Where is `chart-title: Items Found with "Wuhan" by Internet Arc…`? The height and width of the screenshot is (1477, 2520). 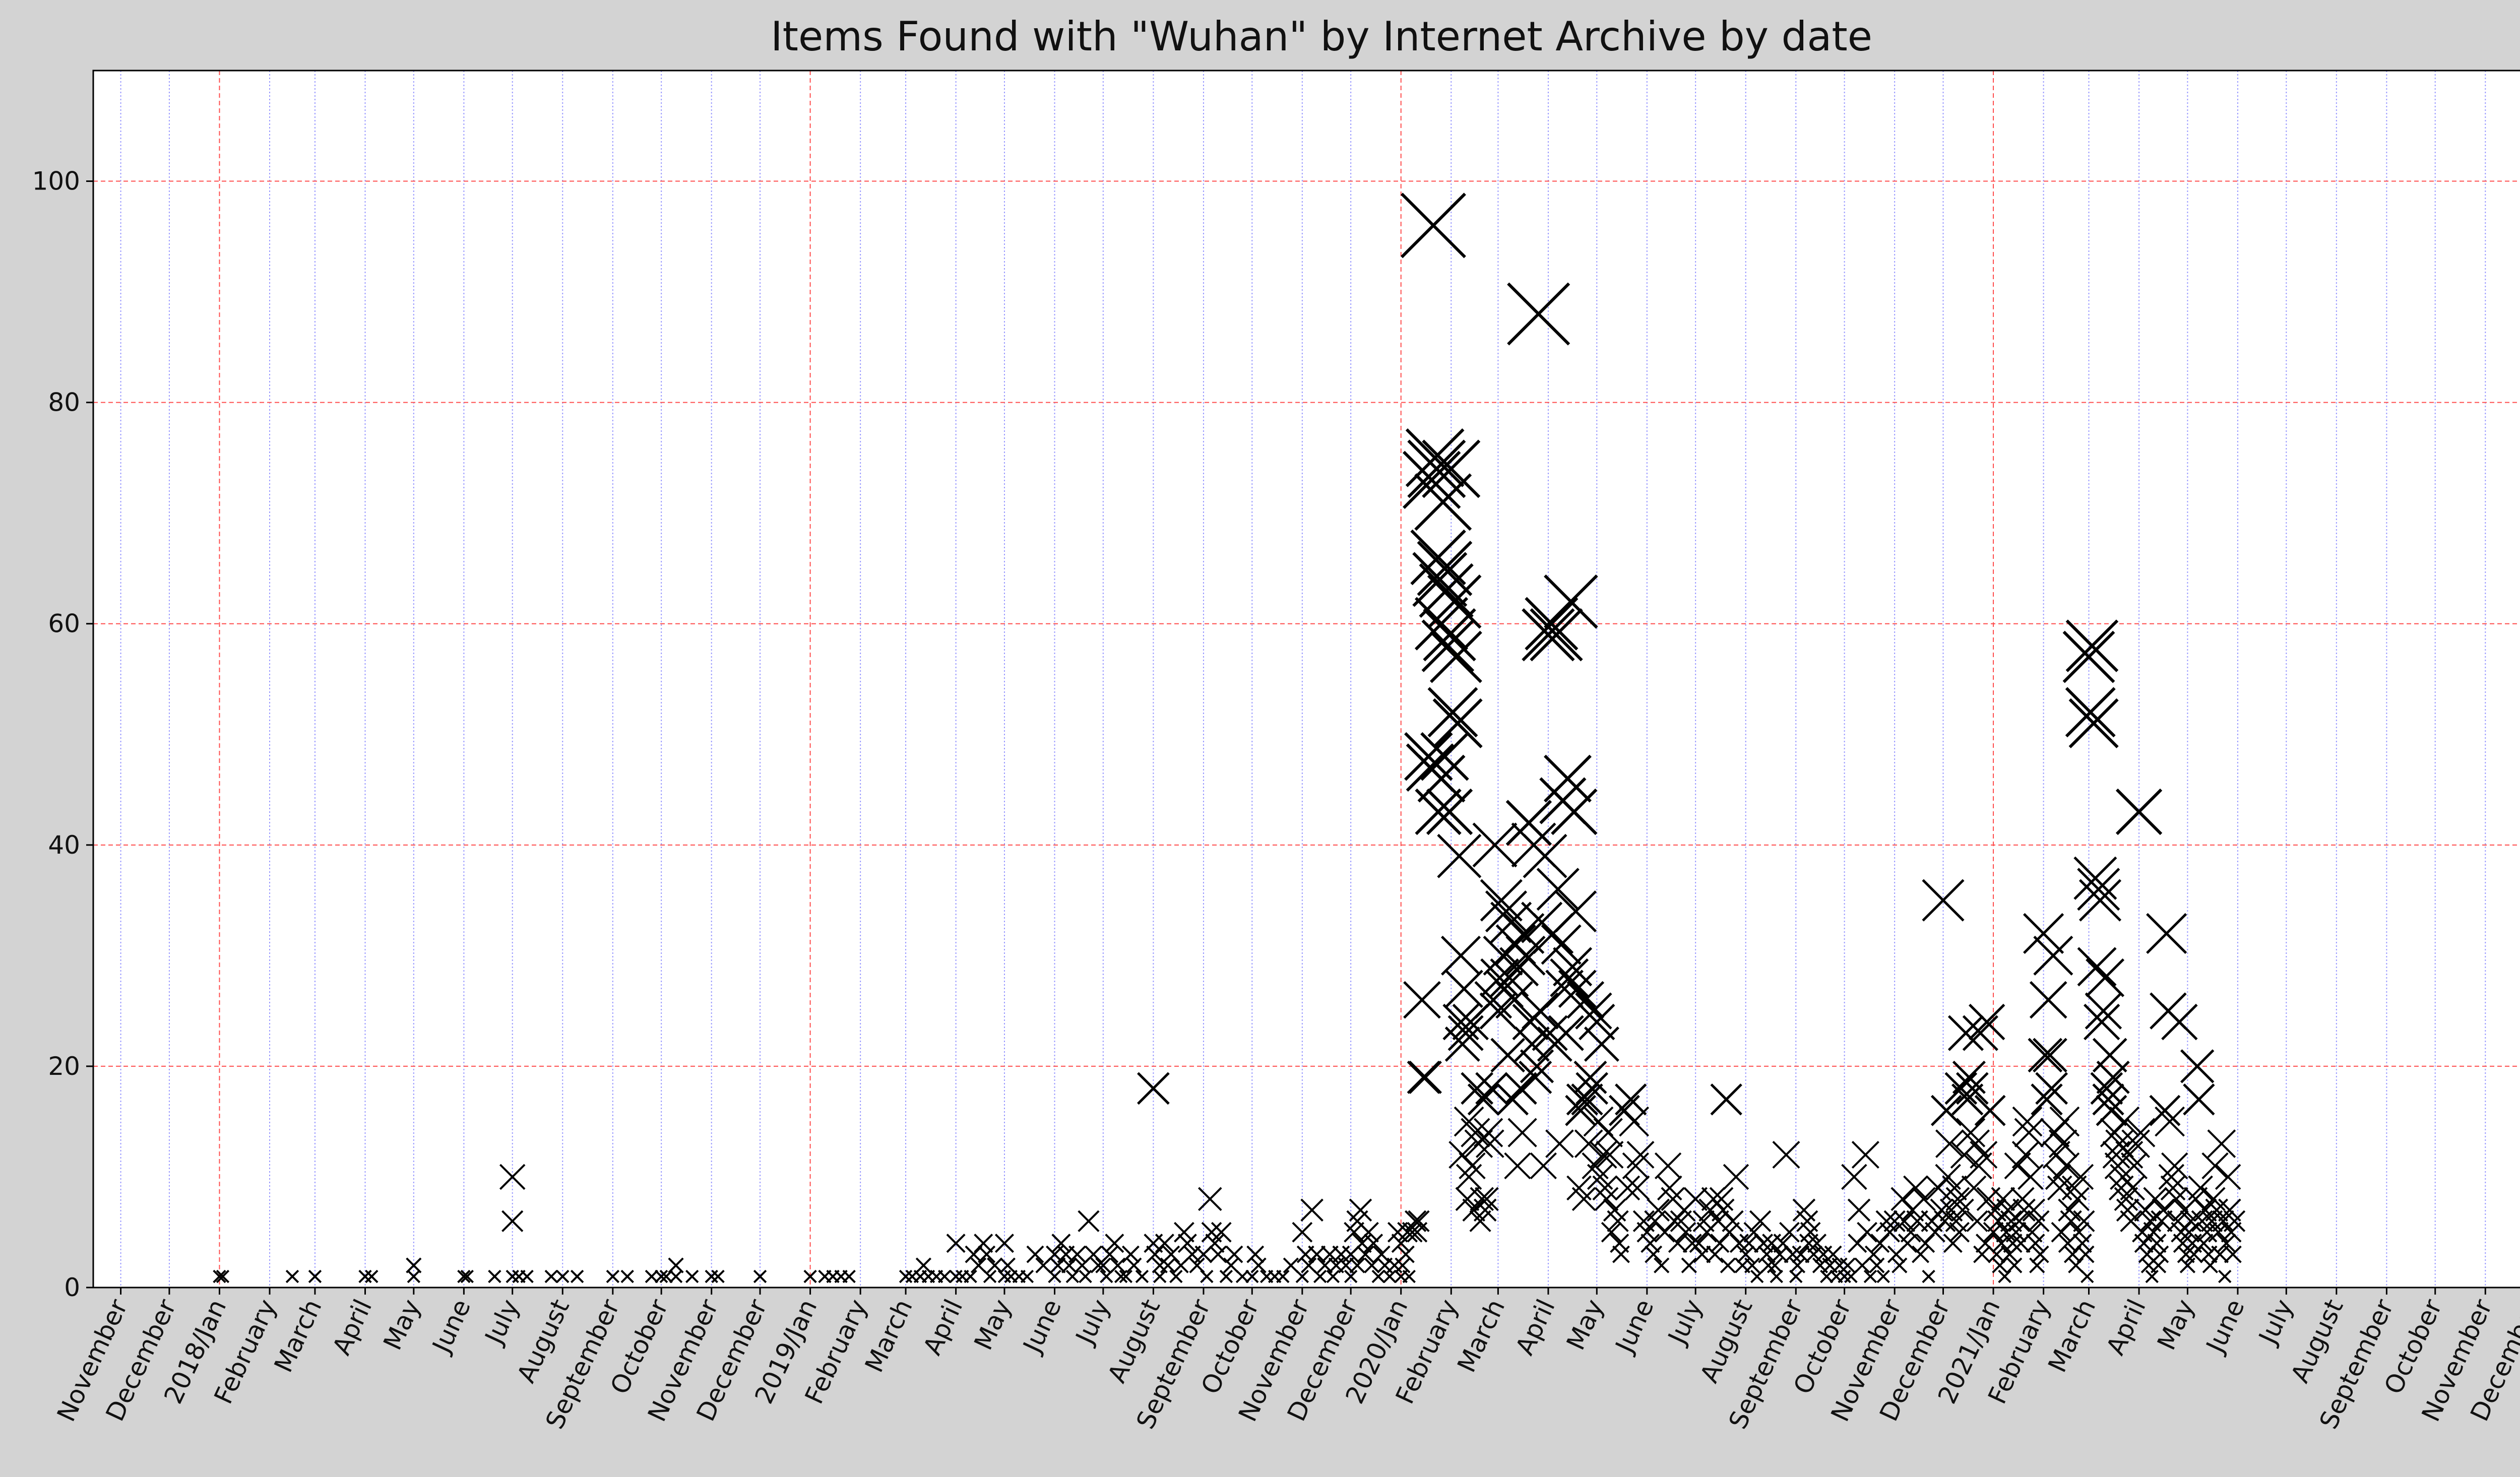
chart-title: Items Found with "Wuhan" by Internet Arc… is located at coordinates (1321, 36).